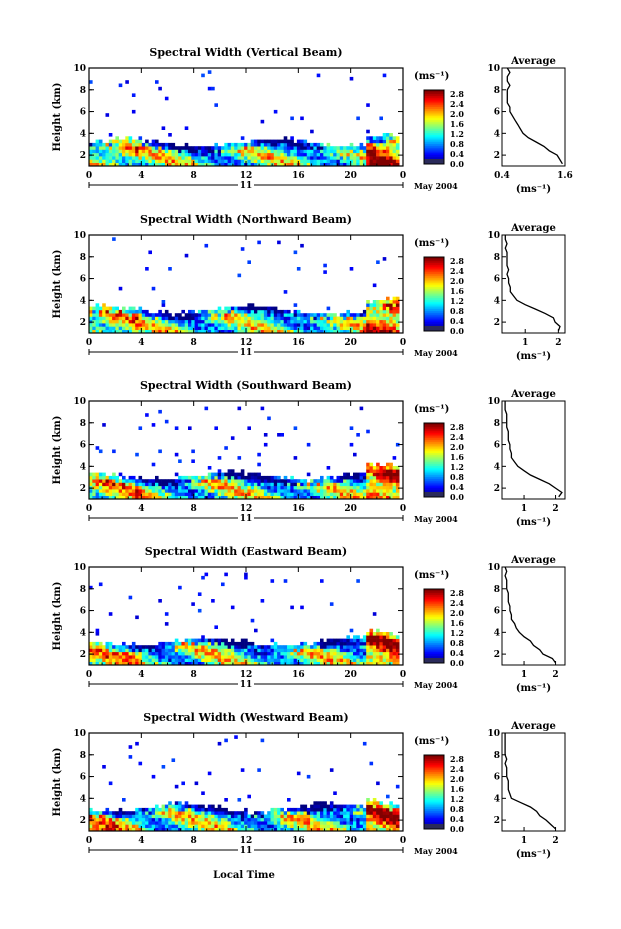 This screenshot has width=621, height=929. I want to click on avg-x-tick-label: 2, so click(558, 343).